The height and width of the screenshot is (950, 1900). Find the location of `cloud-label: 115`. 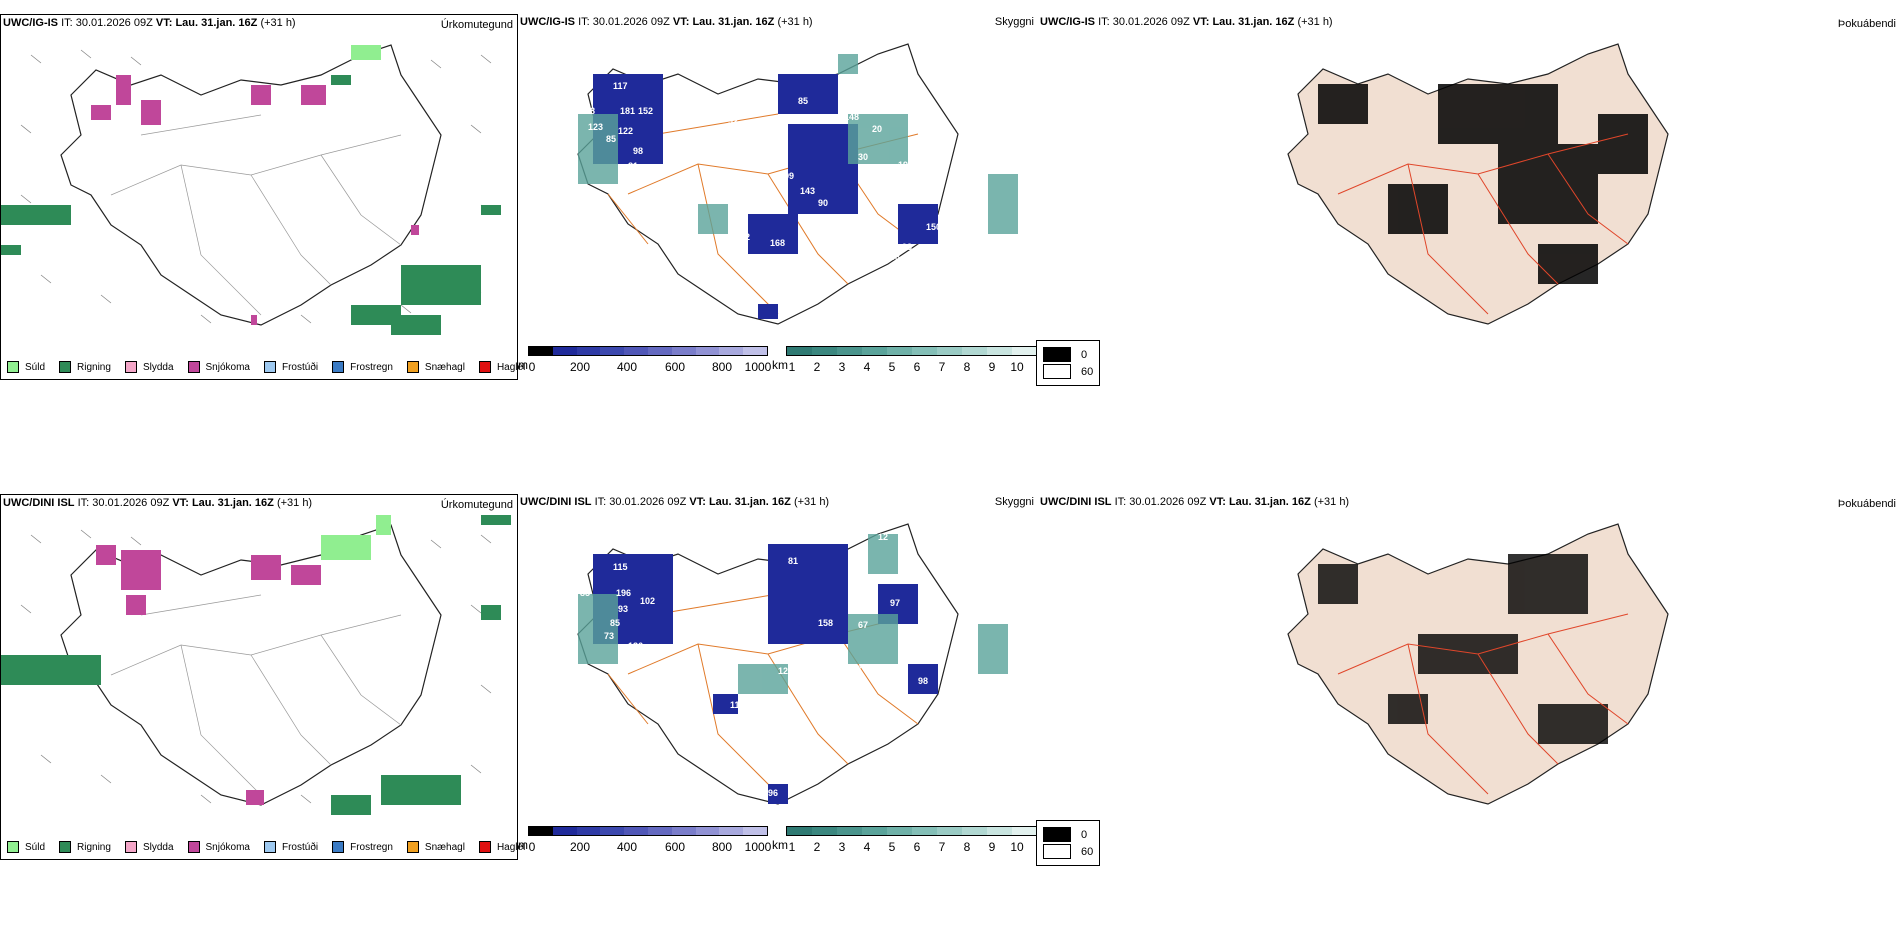

cloud-label: 115 is located at coordinates (620, 567).